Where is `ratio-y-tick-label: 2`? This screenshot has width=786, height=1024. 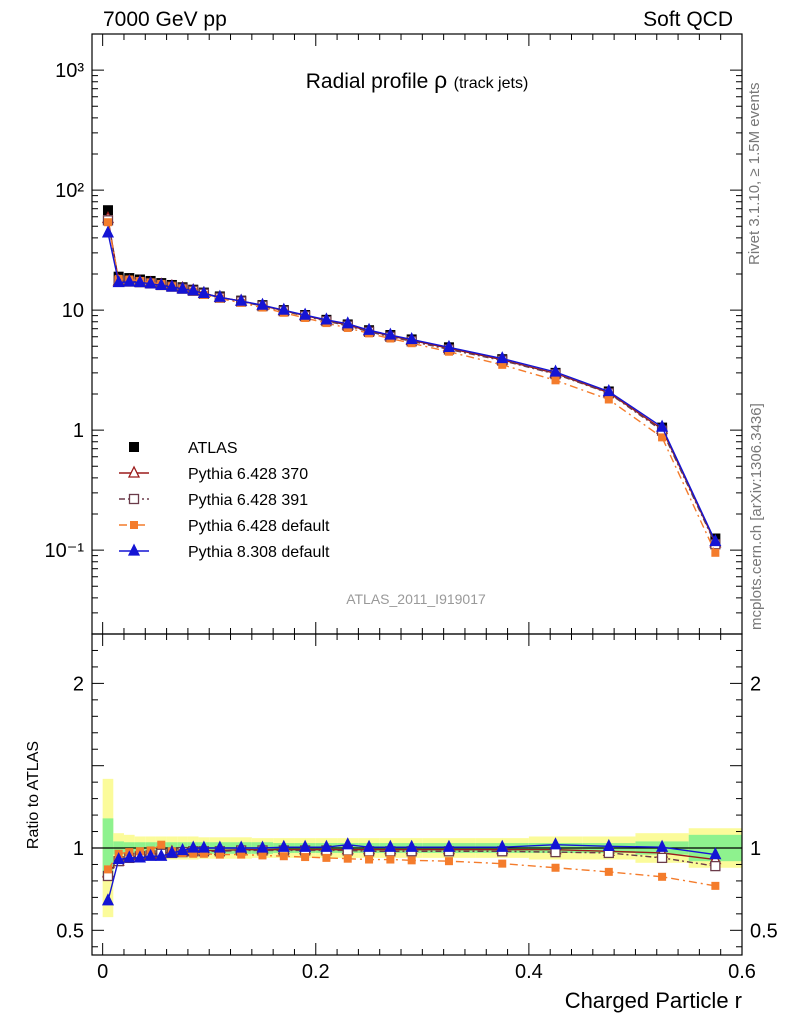
ratio-y-tick-label: 2 is located at coordinates (78, 684).